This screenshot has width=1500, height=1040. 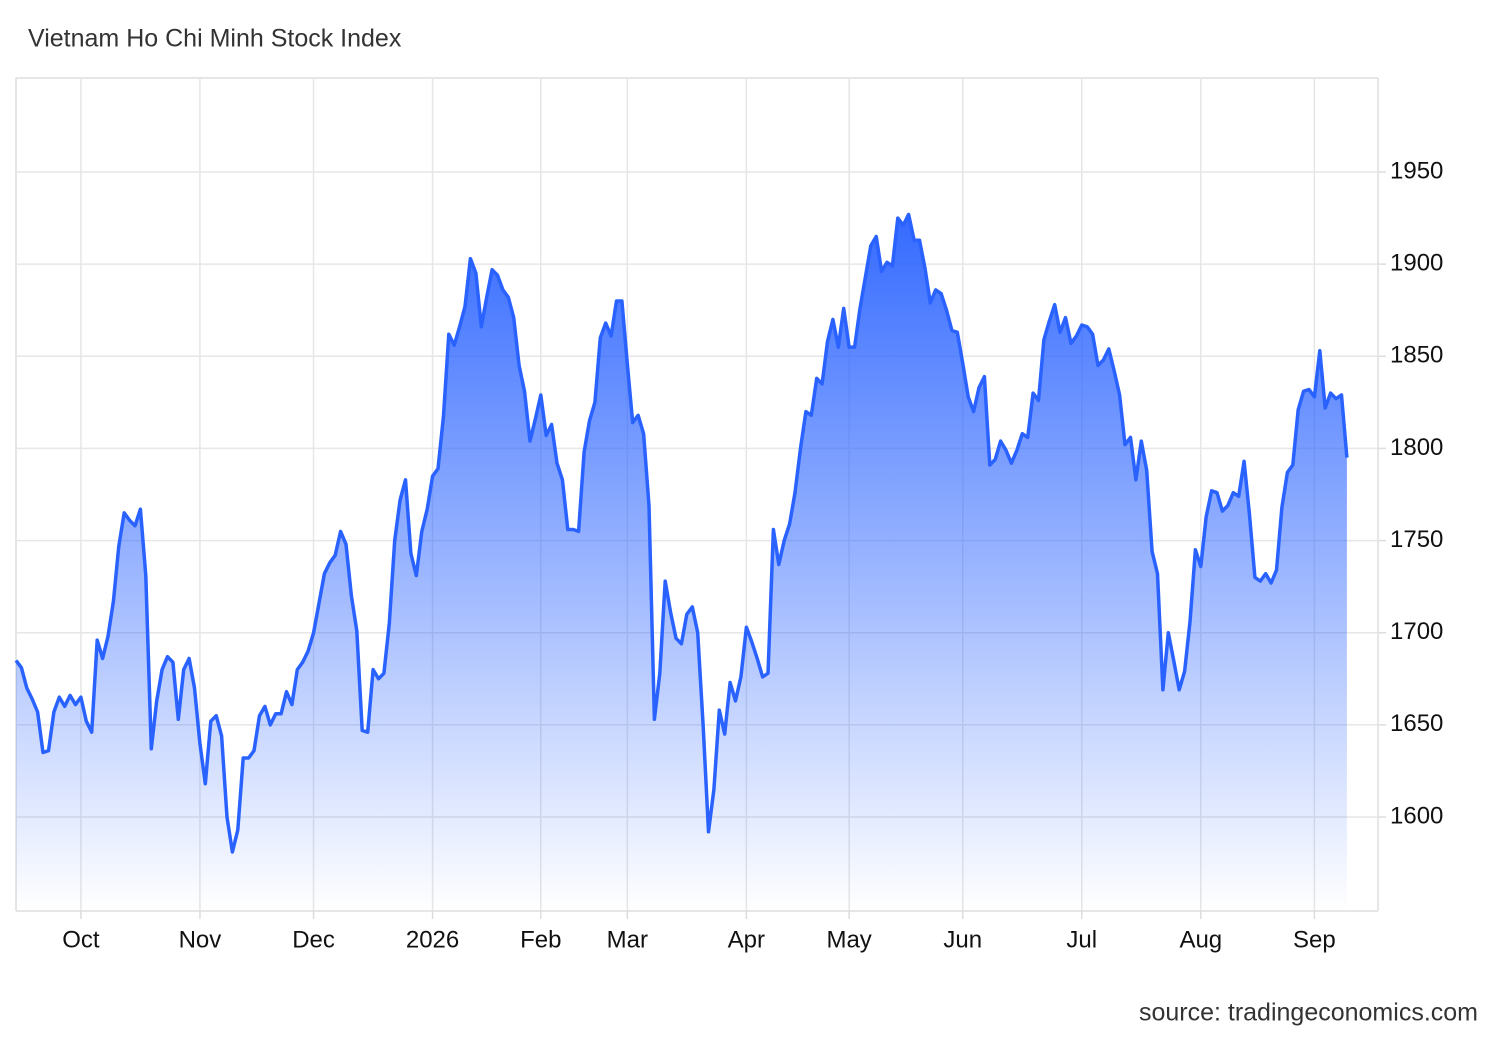 I want to click on x-tick-label: Mar, so click(x=627, y=939).